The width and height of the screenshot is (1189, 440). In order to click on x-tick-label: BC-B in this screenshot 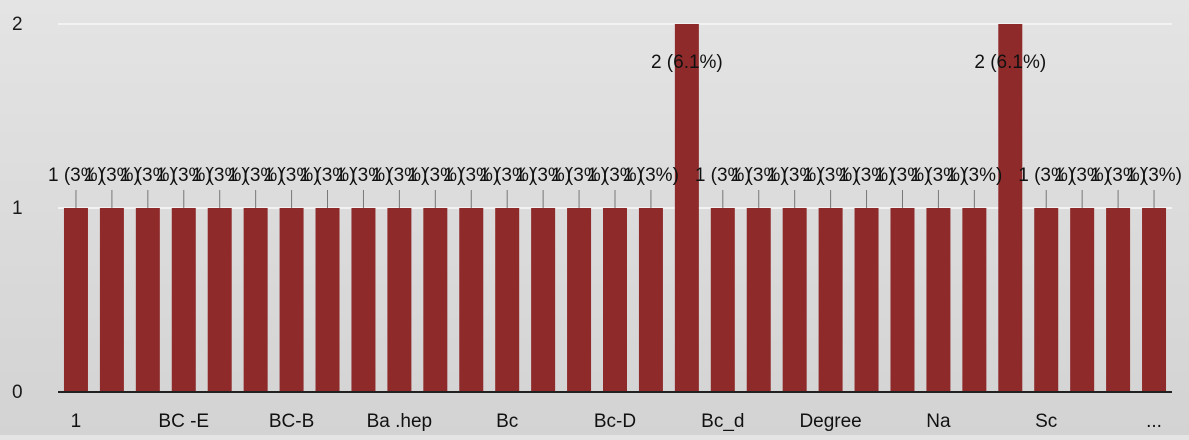, I will do `click(291, 421)`.